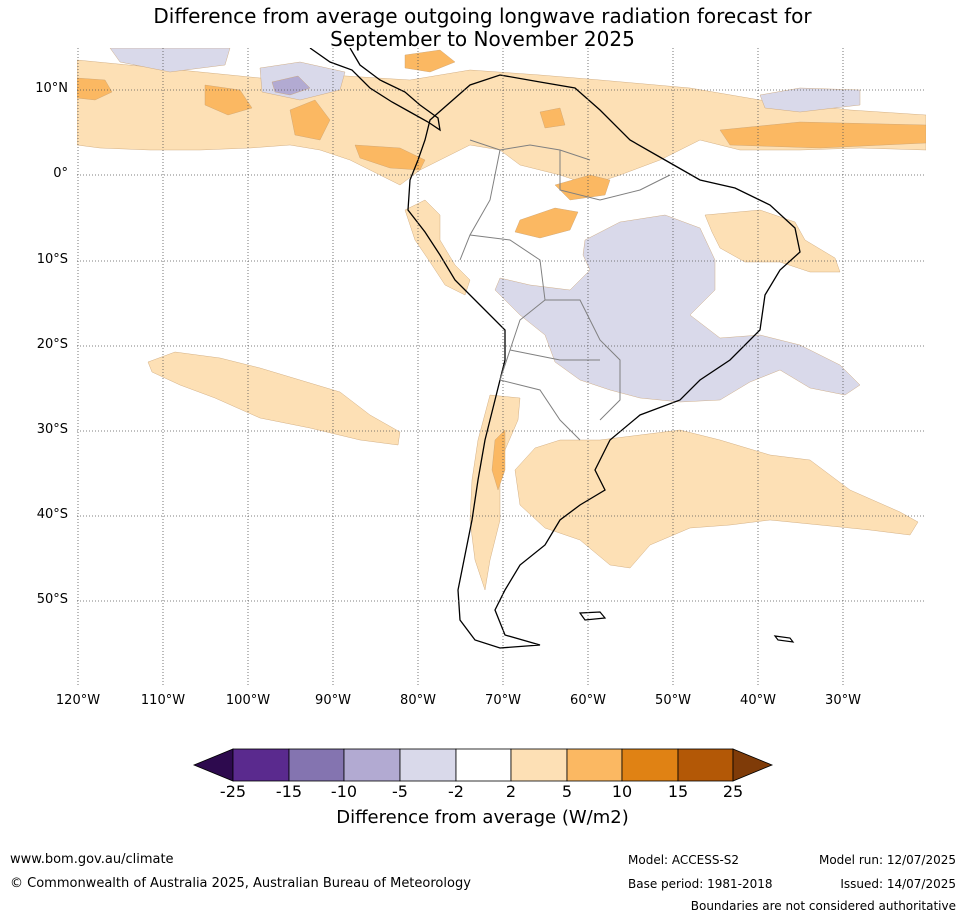  I want to click on colorbar-bin-neg5-neg2, so click(428, 765).